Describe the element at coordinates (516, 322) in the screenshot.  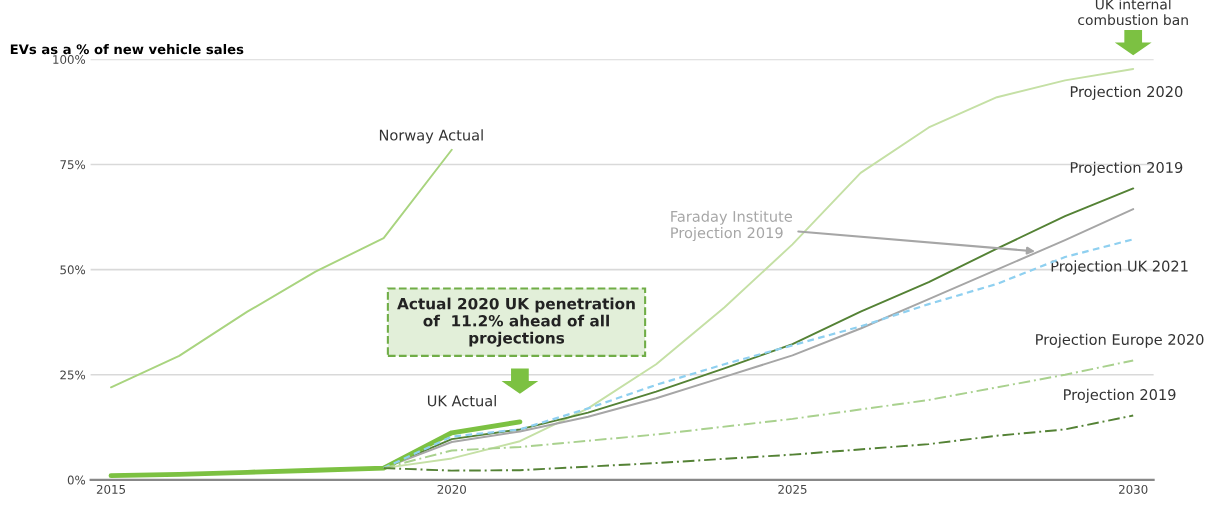
I see `annotation: Actual 2020 UK penetration of 11.2% ahead of all projections` at that location.